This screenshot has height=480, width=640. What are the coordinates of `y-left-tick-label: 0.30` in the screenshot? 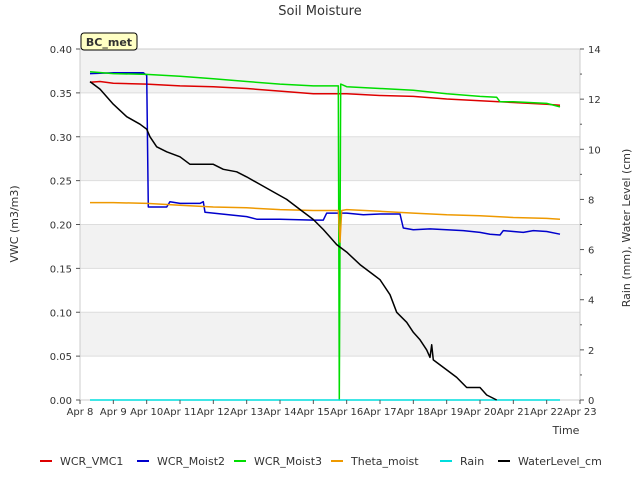 It's located at (61, 138).